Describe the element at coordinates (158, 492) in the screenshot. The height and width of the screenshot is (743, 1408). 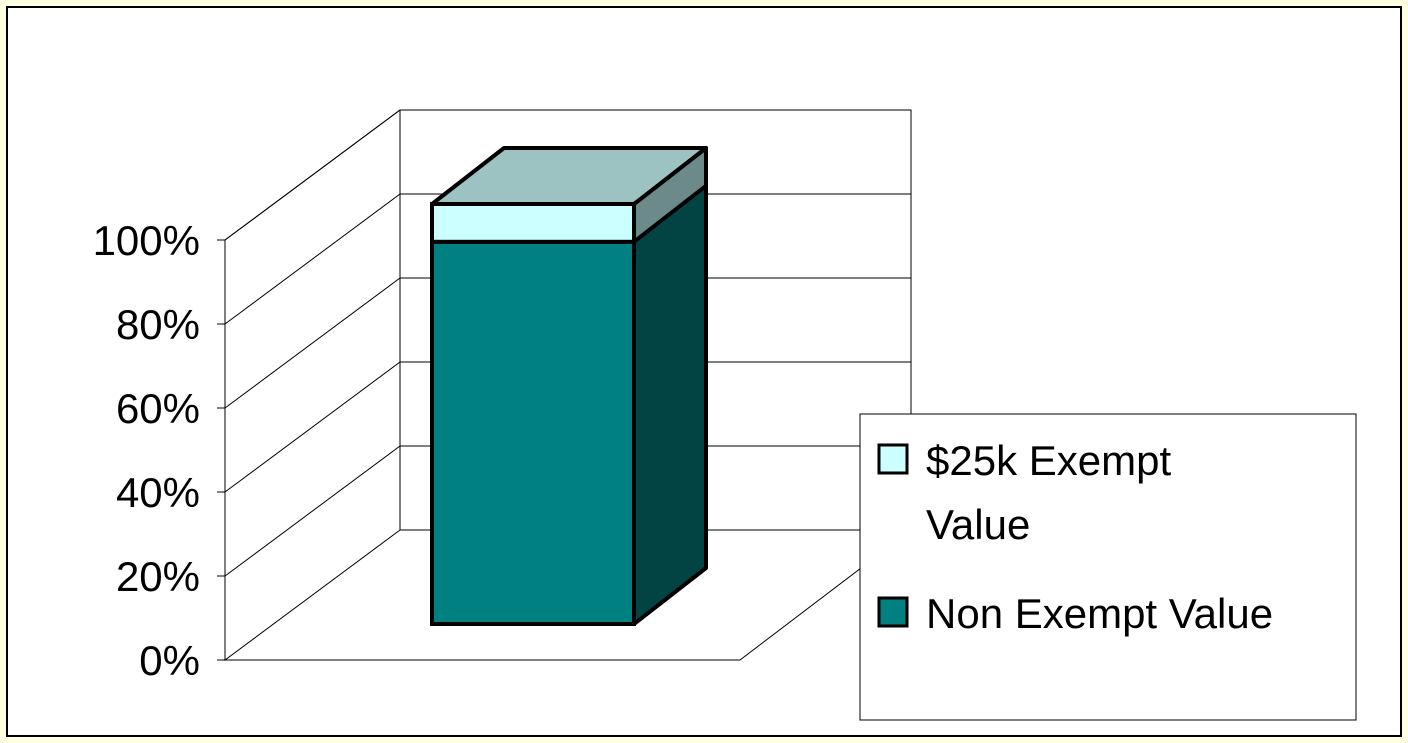
I see `y-tick-label: 40%` at that location.